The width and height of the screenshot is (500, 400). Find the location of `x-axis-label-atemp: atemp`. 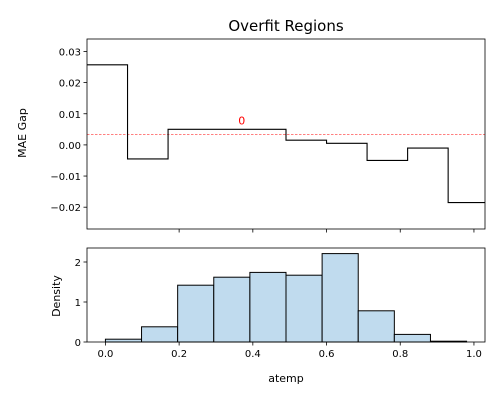

x-axis-label-atemp: atemp is located at coordinates (286, 378).